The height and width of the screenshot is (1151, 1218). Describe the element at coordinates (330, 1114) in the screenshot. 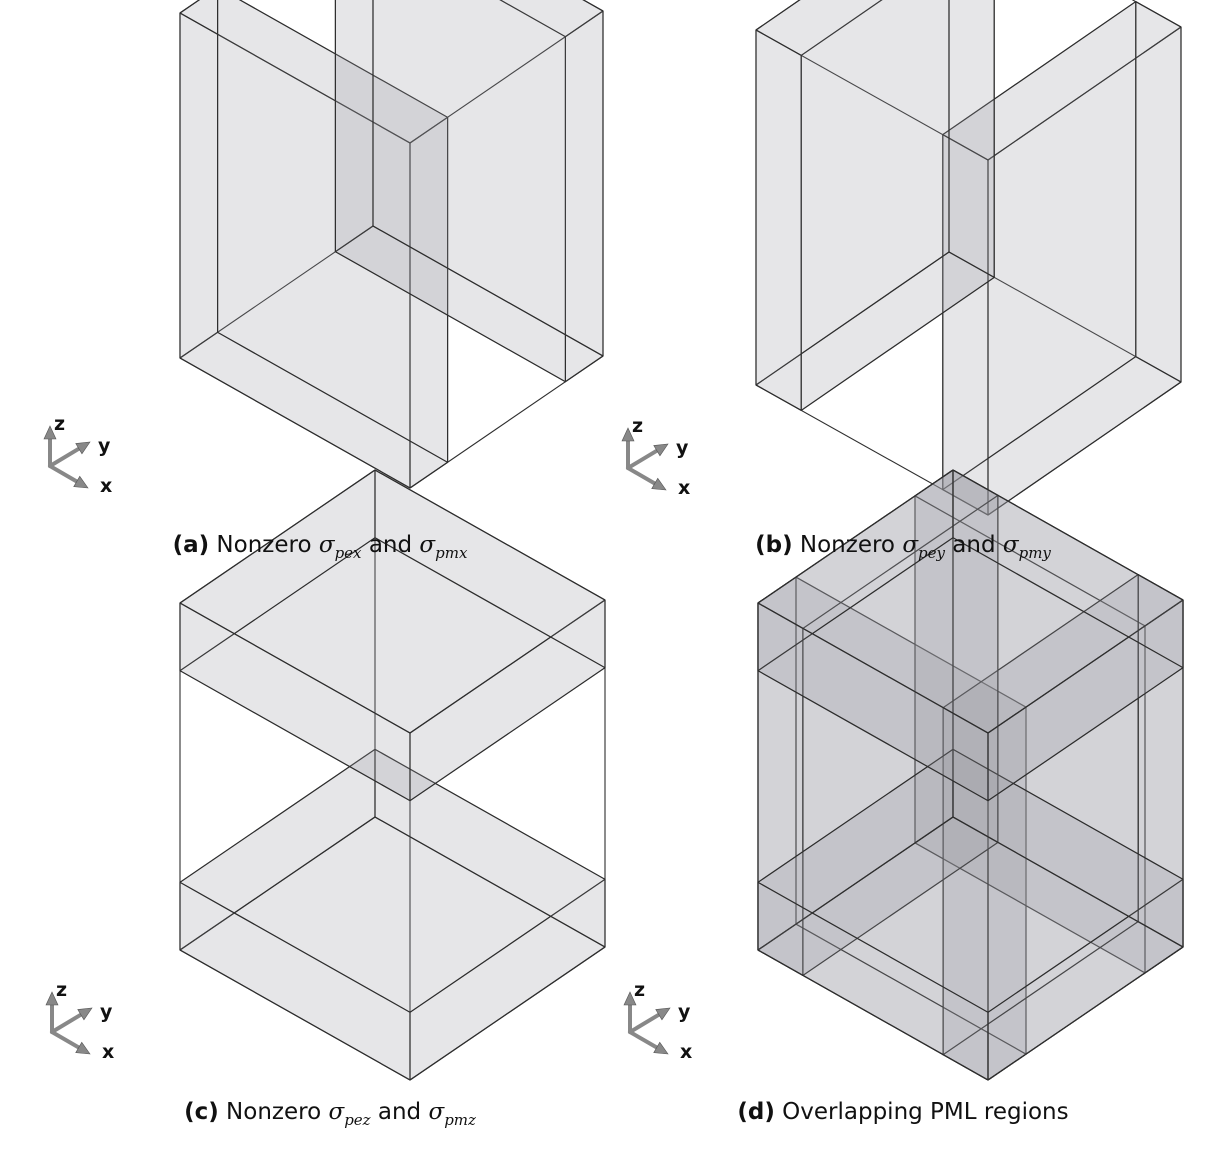

I see `caption-c: (c) Nonzero σpez and σpmz` at that location.